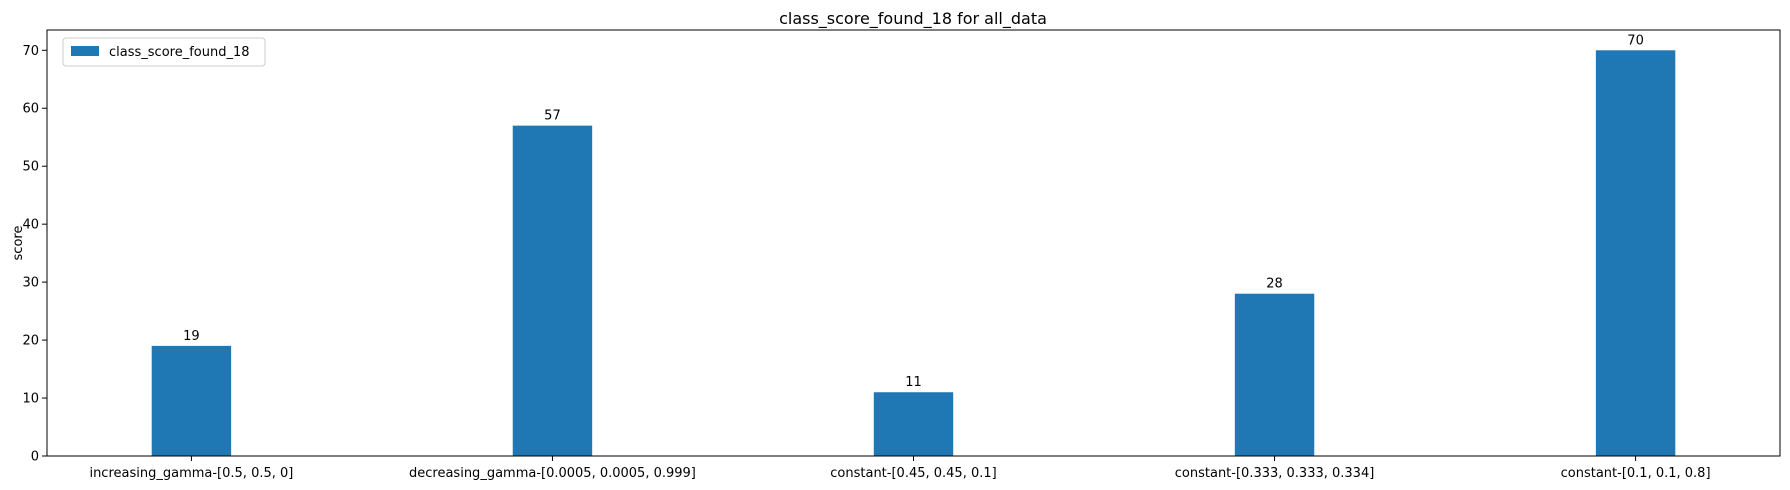 The height and width of the screenshot is (490, 1790). Describe the element at coordinates (30, 109) in the screenshot. I see `y-tick-label: 60` at that location.